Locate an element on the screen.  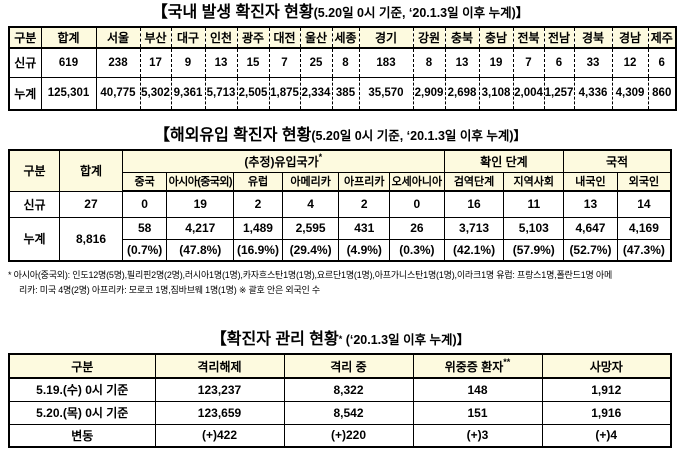
data-cell: 4,309 is located at coordinates (630, 93).